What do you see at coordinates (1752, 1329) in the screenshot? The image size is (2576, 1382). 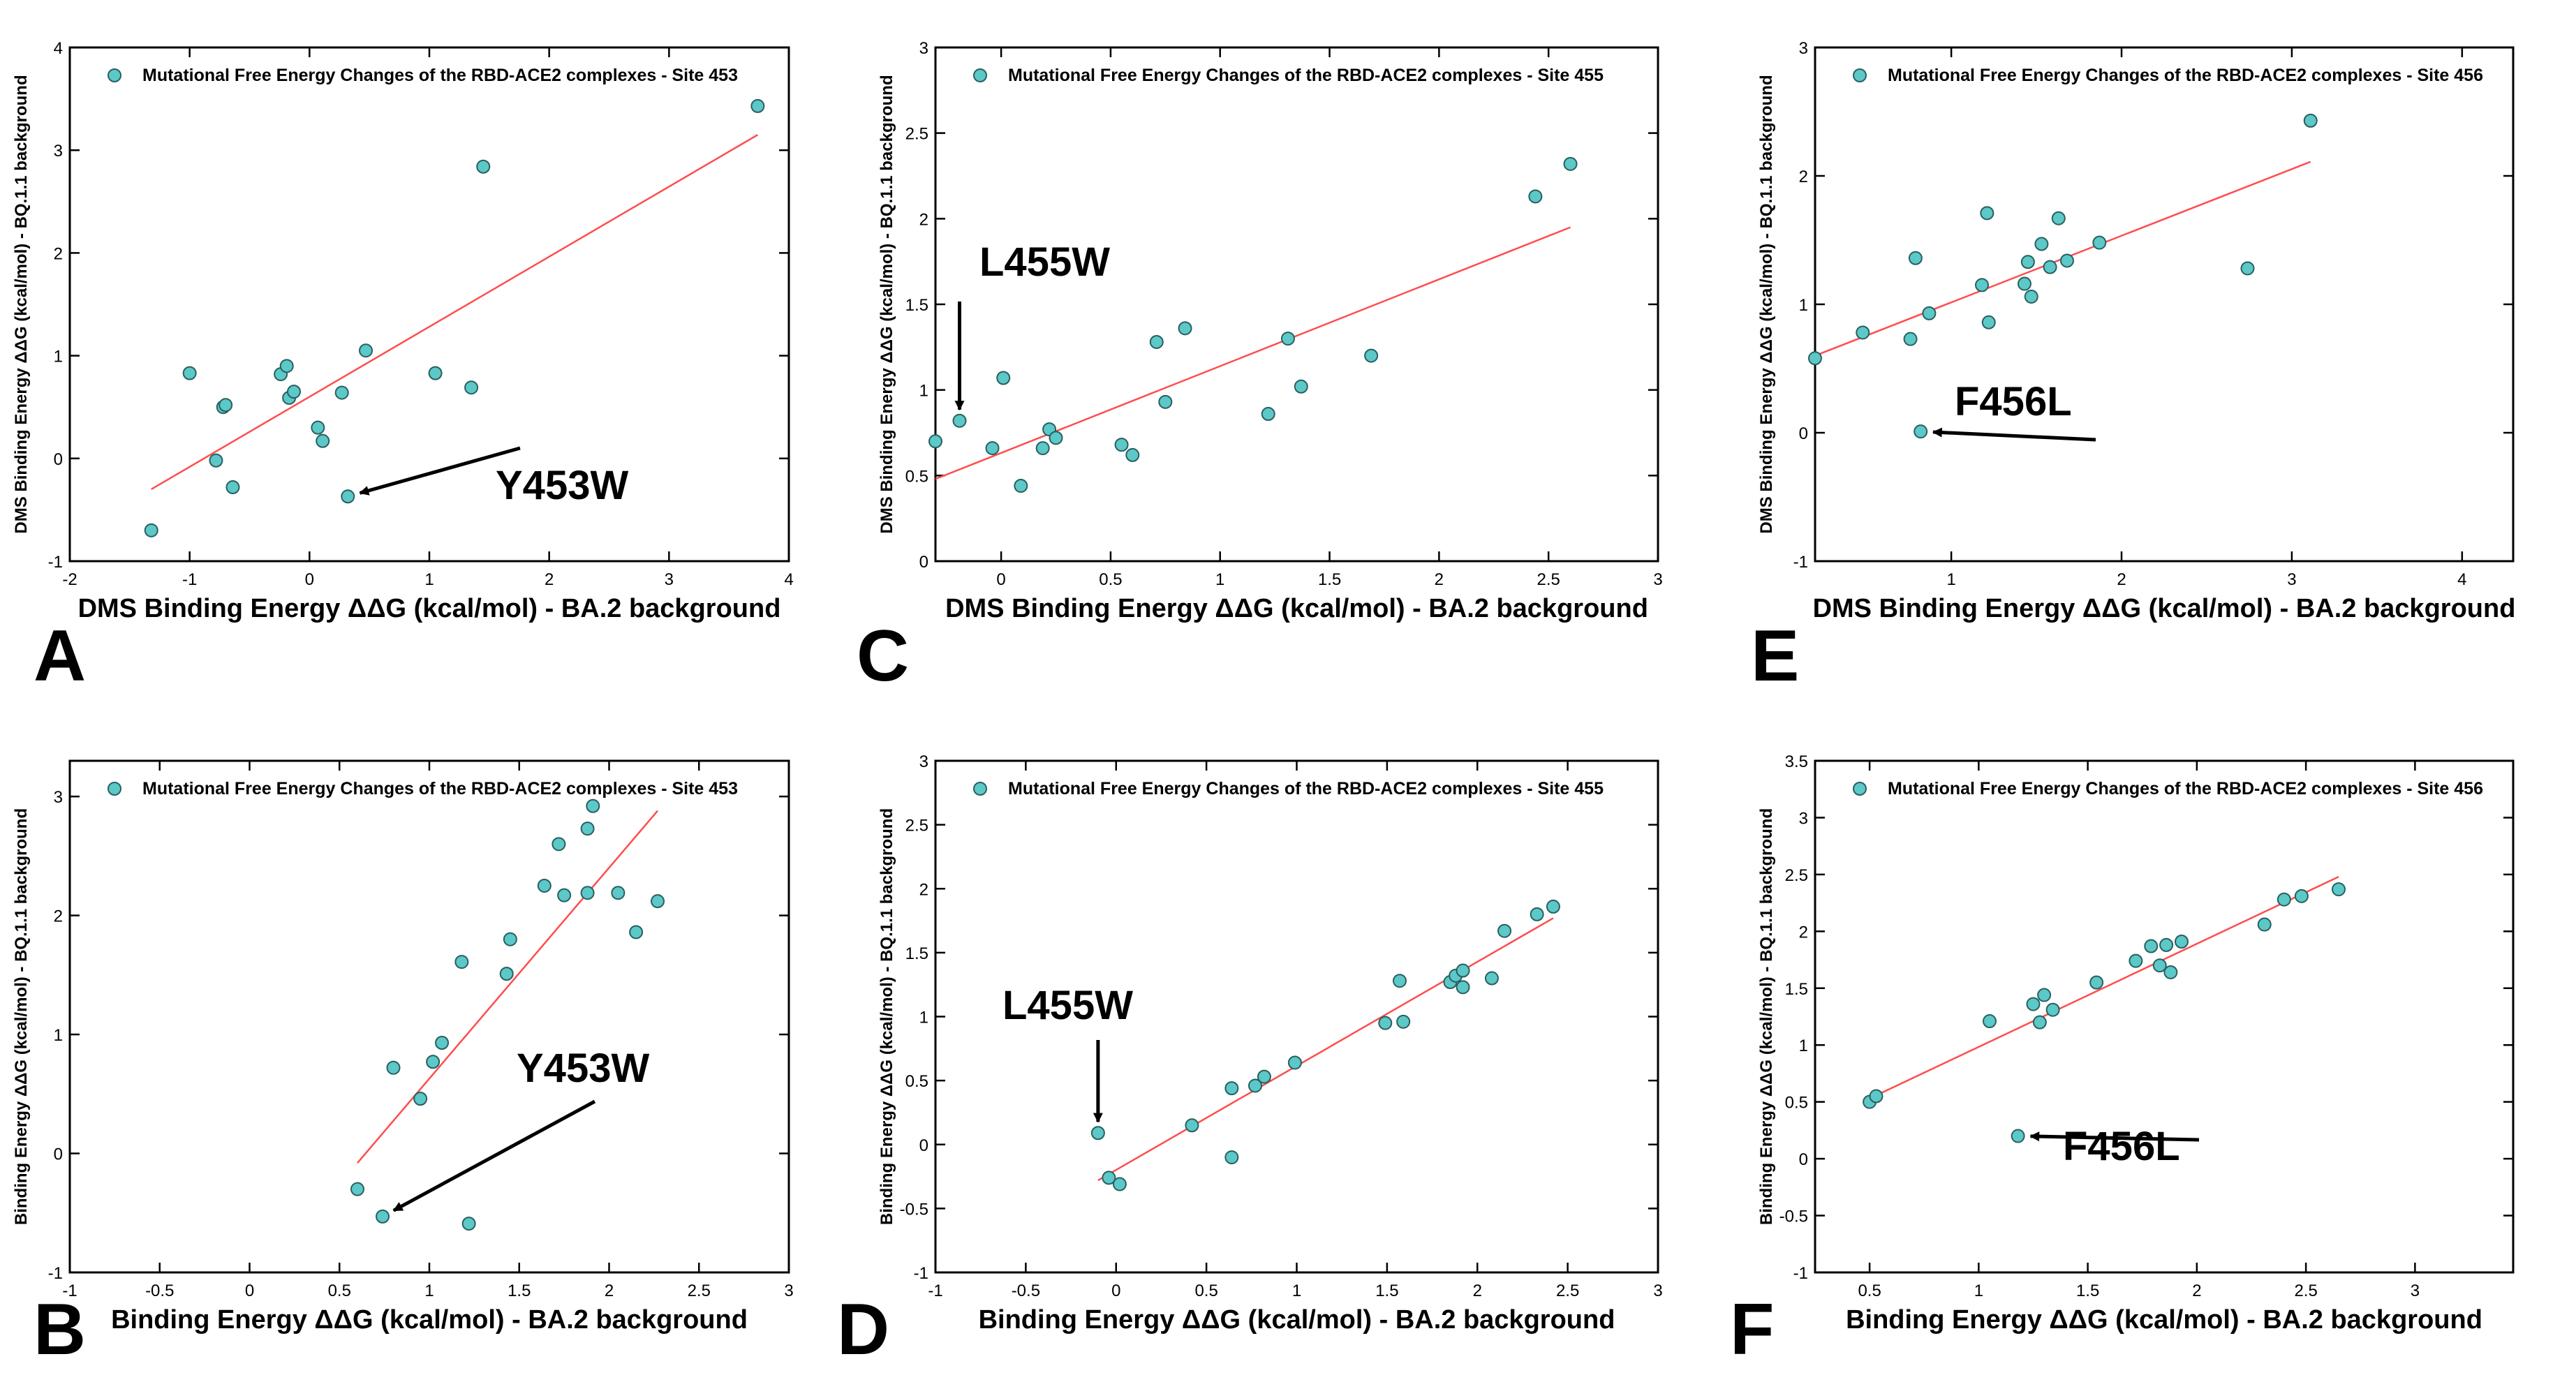 I see `panel-letter: F` at bounding box center [1752, 1329].